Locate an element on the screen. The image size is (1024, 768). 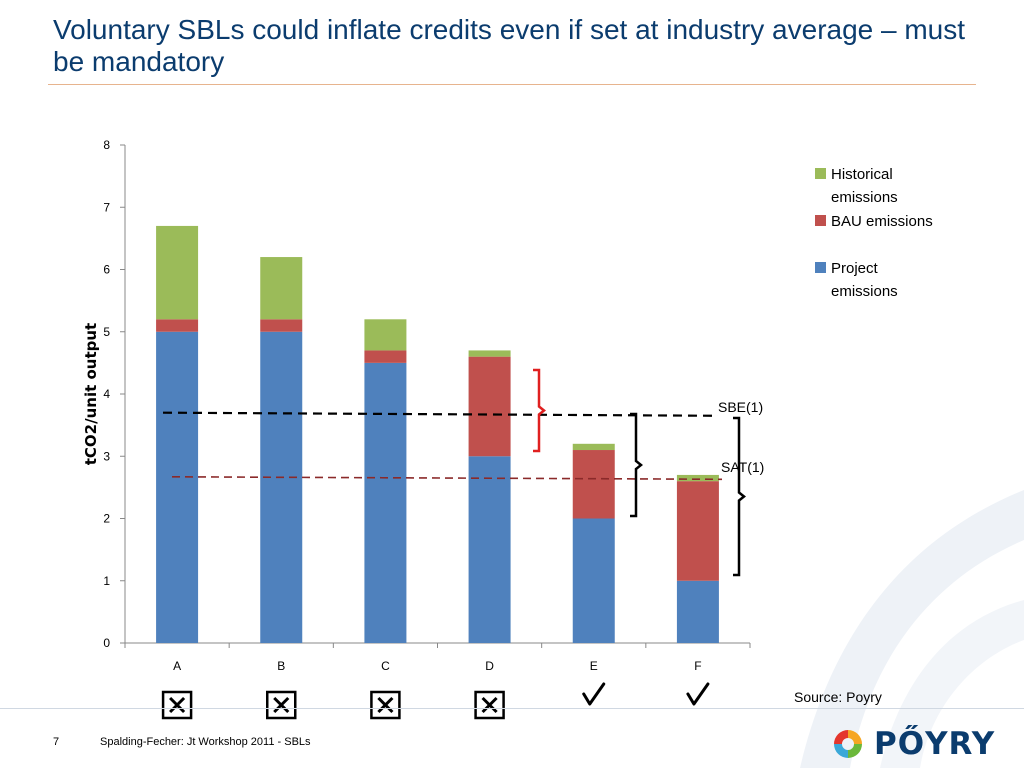
boxed-x-mark-a is located at coordinates (177, 705).